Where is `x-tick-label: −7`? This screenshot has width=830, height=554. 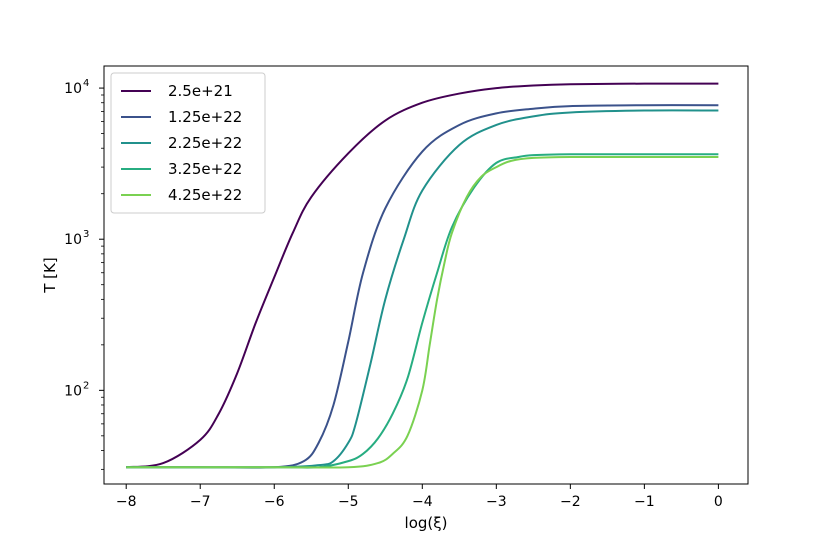 x-tick-label: −7 is located at coordinates (200, 502).